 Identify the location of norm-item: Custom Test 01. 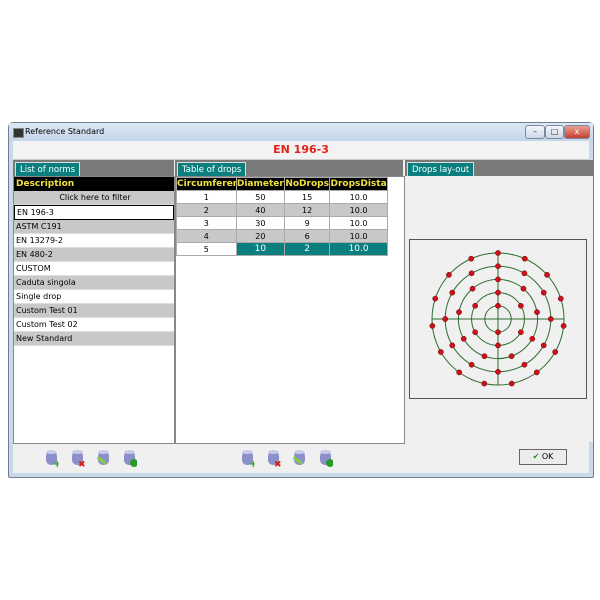
(94, 311).